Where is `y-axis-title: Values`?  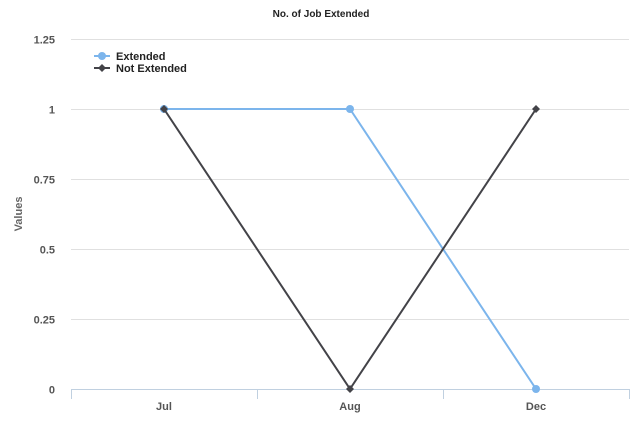 y-axis-title: Values is located at coordinates (19, 214).